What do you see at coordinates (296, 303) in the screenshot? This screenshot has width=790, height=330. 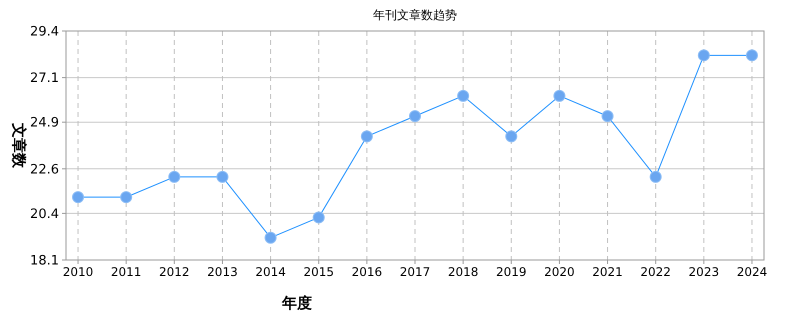 I see `x-axis-title: 年度` at bounding box center [296, 303].